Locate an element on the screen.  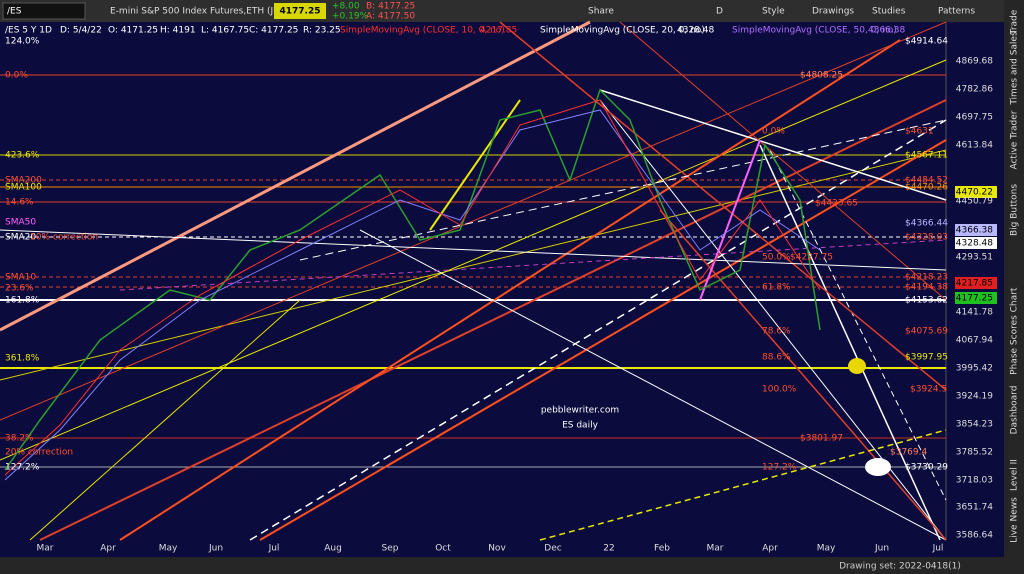
time-axis is located at coordinates (502, 548).